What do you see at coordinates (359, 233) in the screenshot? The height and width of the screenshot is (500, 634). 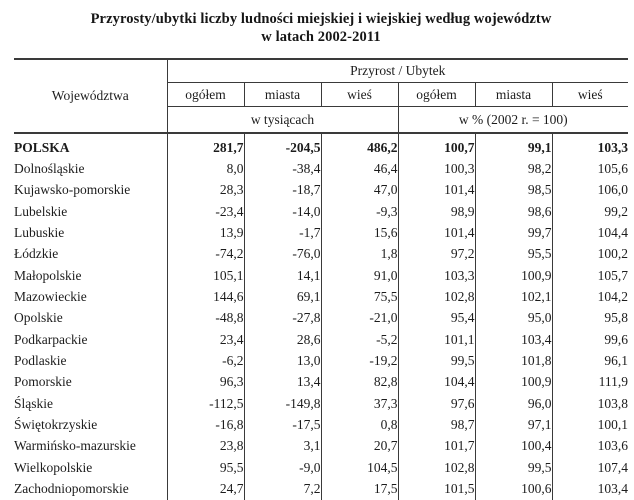 I see `value-cell: 15,6` at bounding box center [359, 233].